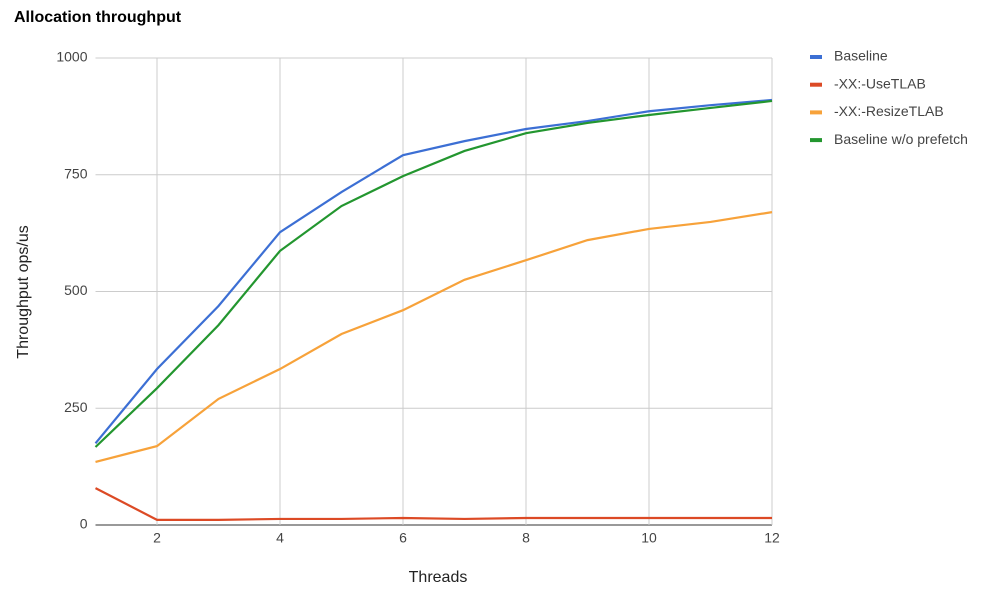 This screenshot has width=1000, height=607. I want to click on y-tick-label: 0, so click(84, 524).